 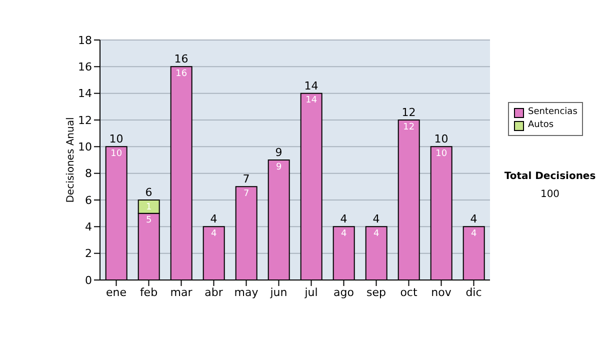 What do you see at coordinates (85, 120) in the screenshot?
I see `y-tick-label: 12` at bounding box center [85, 120].